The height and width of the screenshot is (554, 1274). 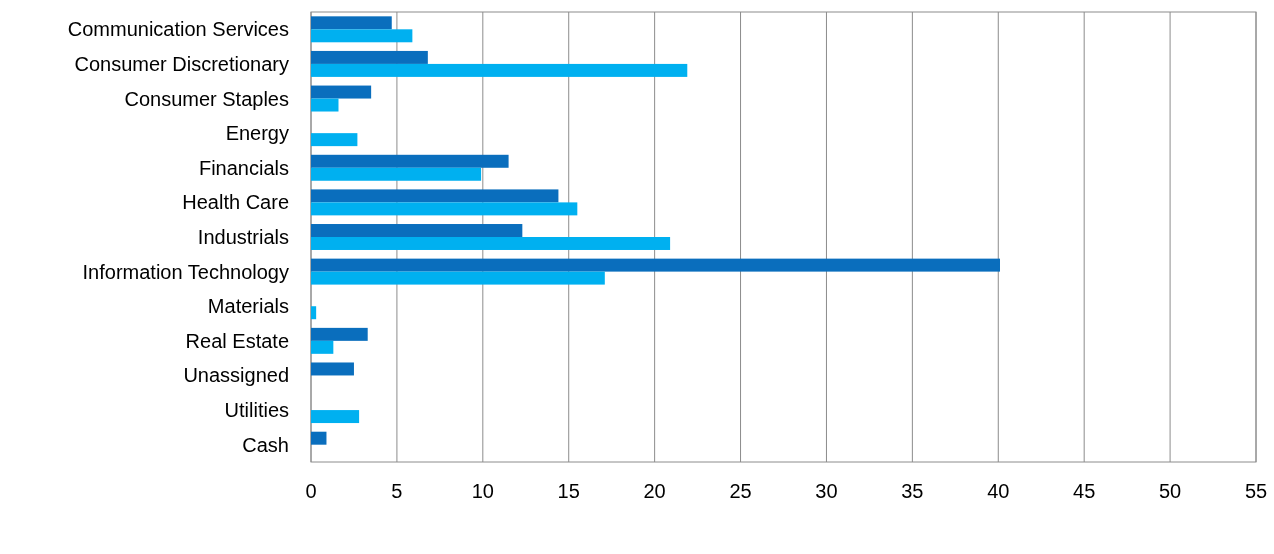 What do you see at coordinates (235, 202) in the screenshot?
I see `y-tick-label: Health Care` at bounding box center [235, 202].